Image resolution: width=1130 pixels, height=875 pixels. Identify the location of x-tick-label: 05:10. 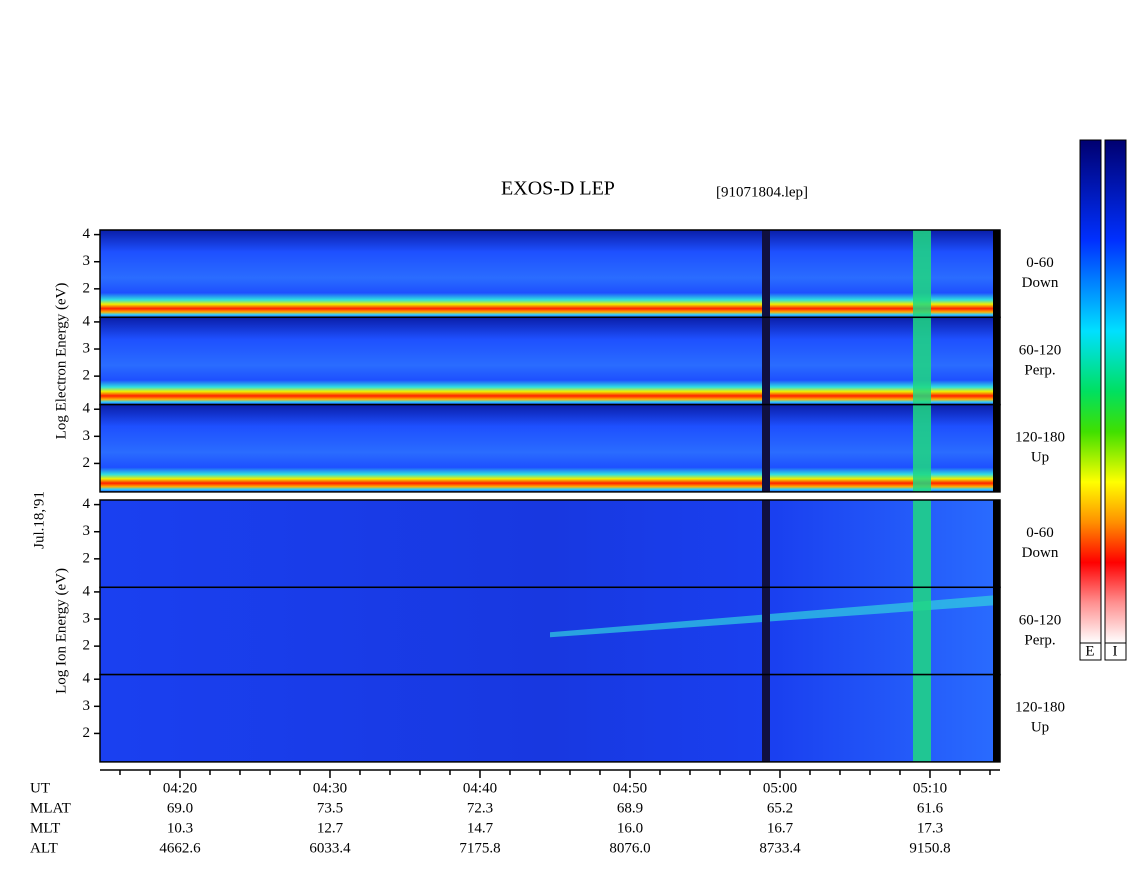
(930, 788).